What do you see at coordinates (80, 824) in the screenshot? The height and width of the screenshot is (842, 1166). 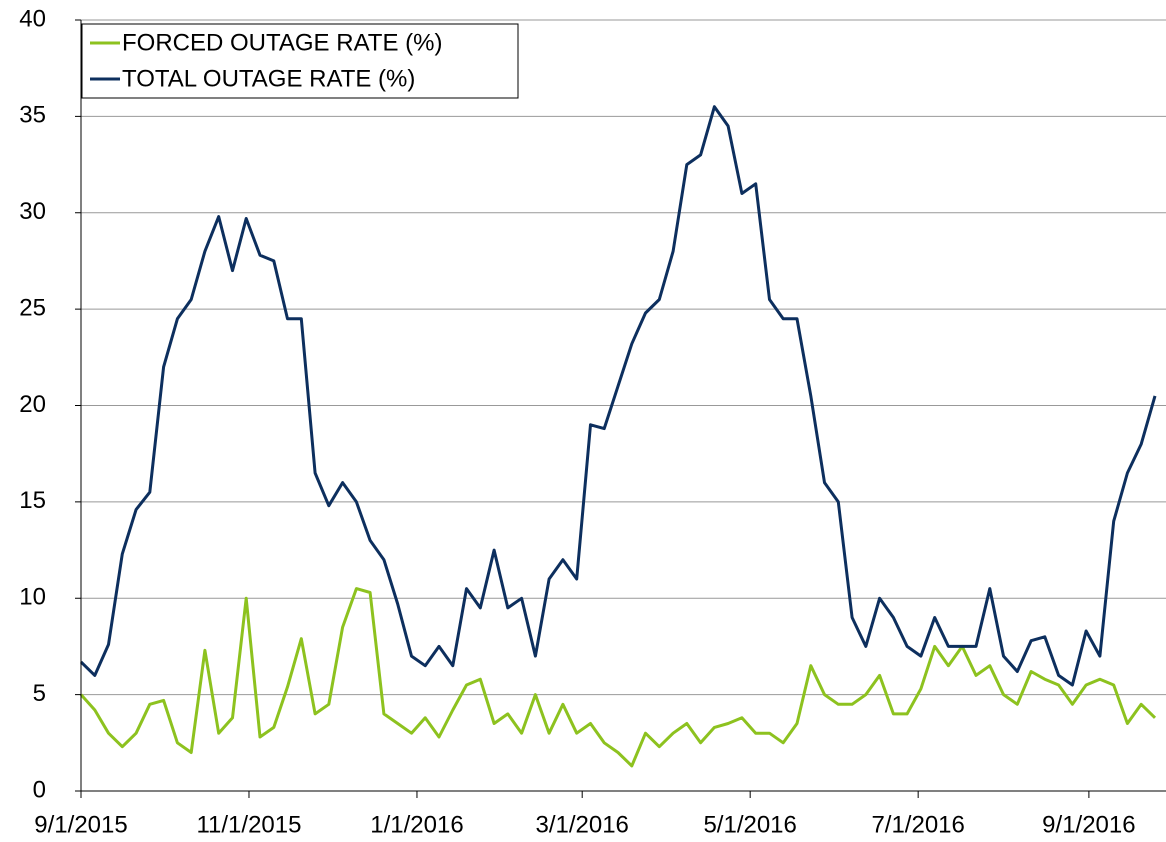 I see `x-tick-label: 9/1/2015` at bounding box center [80, 824].